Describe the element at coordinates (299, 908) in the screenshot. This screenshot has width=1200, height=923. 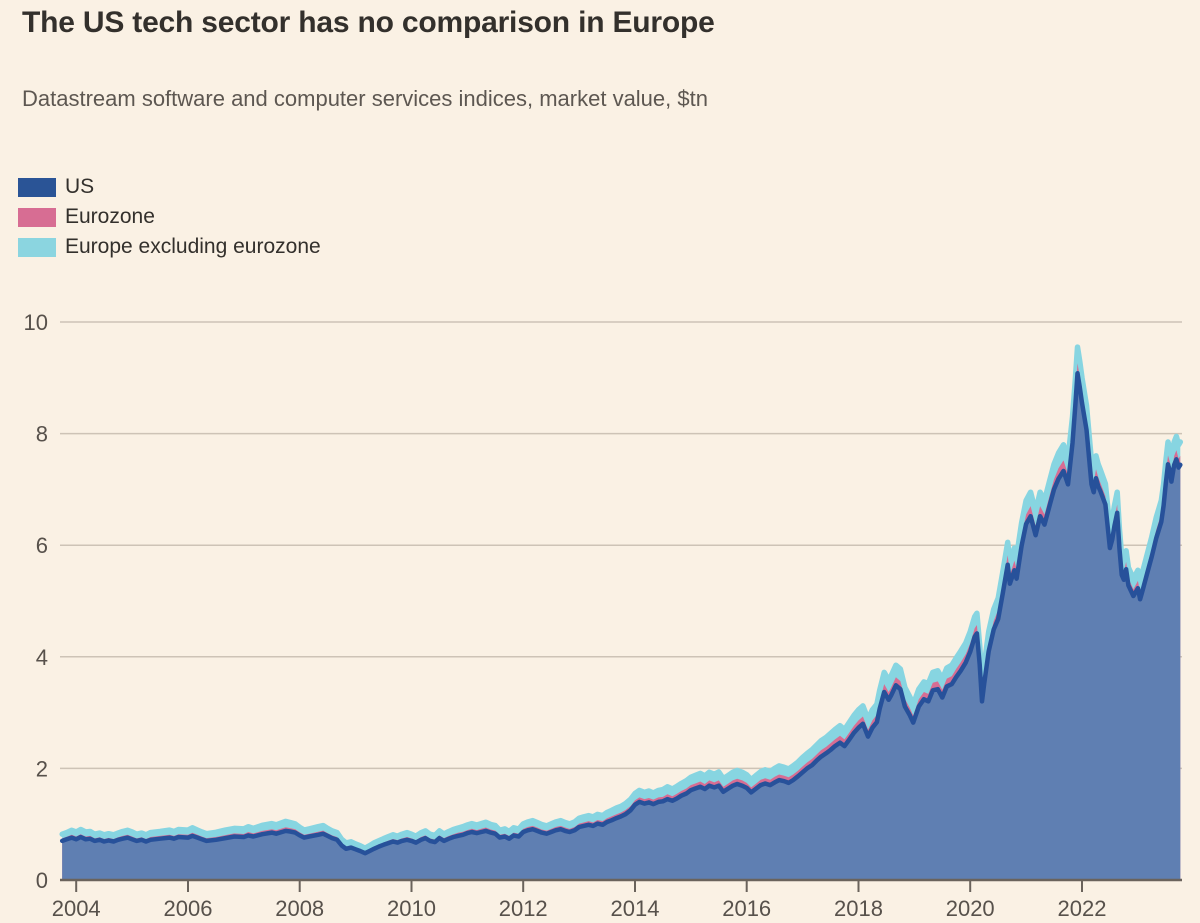
I see `x-tick-label: 2008` at that location.